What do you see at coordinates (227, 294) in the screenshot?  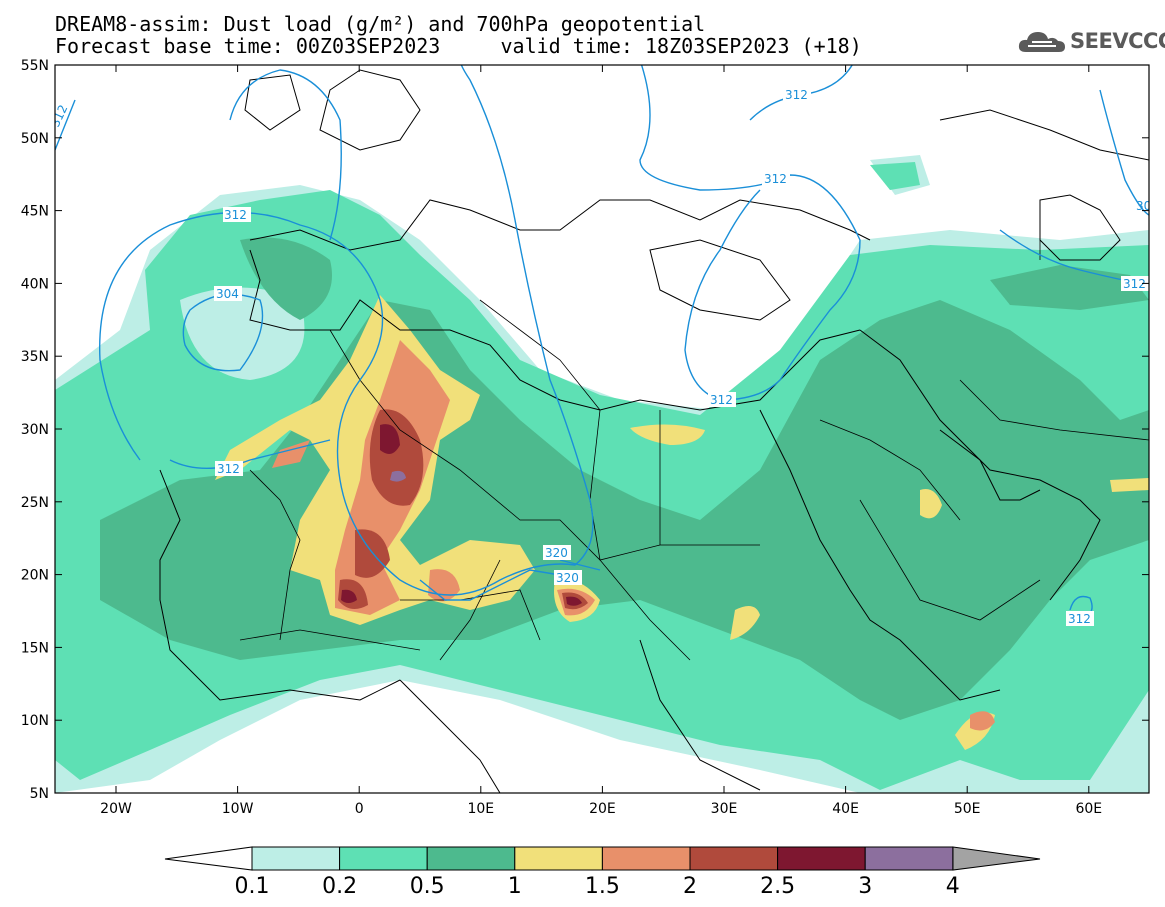 I see `contour-label: 304` at bounding box center [227, 294].